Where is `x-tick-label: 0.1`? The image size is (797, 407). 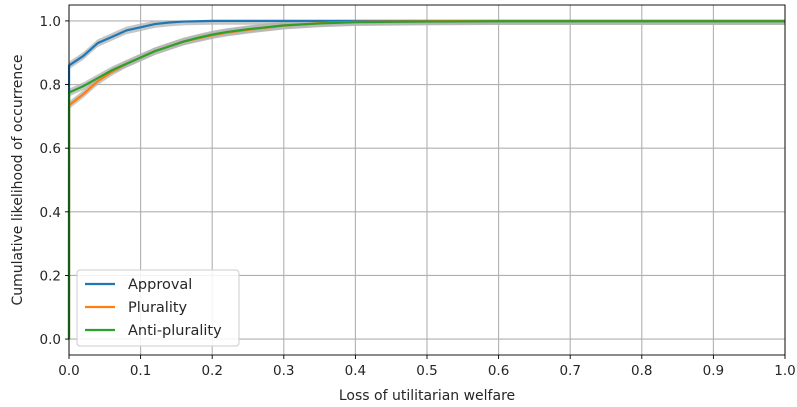 x-tick-label: 0.1 is located at coordinates (140, 371).